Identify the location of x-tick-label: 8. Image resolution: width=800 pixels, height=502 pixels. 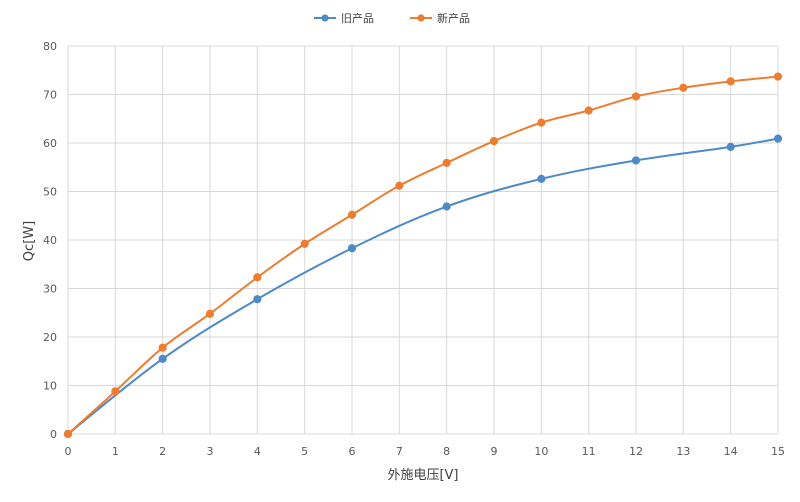
(446, 451).